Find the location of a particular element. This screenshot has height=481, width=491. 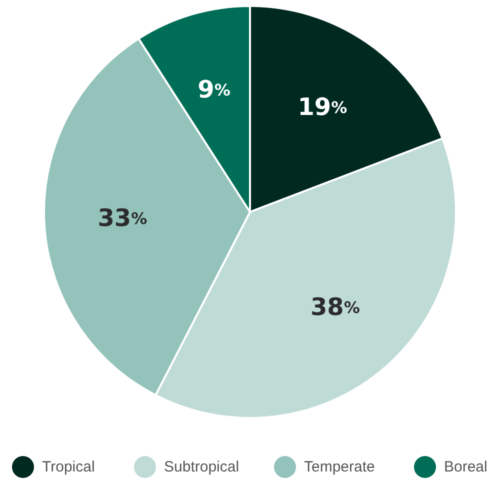

data-label: 19% is located at coordinates (323, 106).